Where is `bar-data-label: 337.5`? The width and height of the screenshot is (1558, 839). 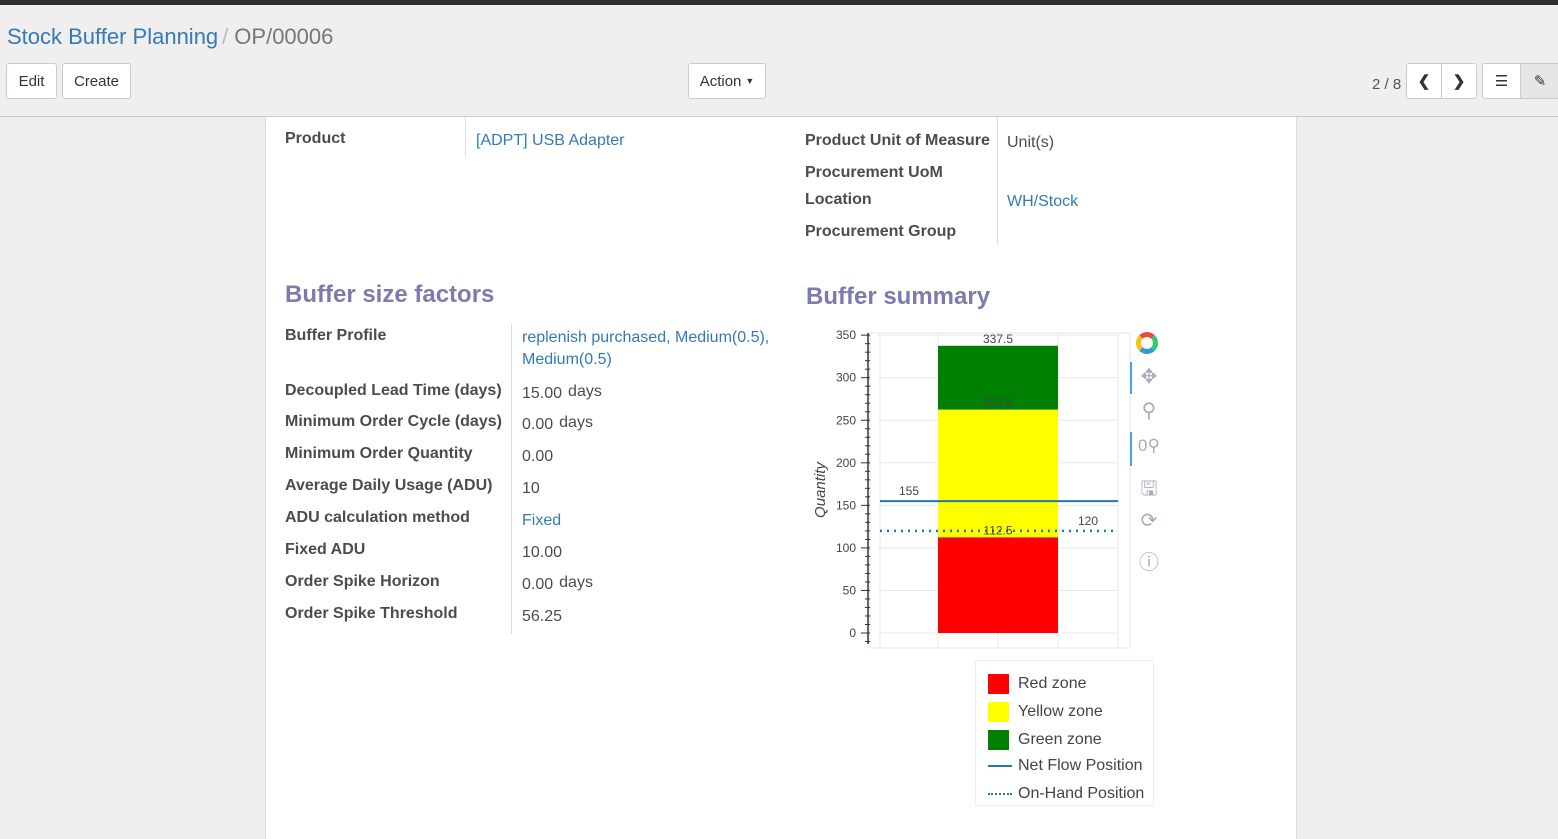 bar-data-label: 337.5 is located at coordinates (998, 339).